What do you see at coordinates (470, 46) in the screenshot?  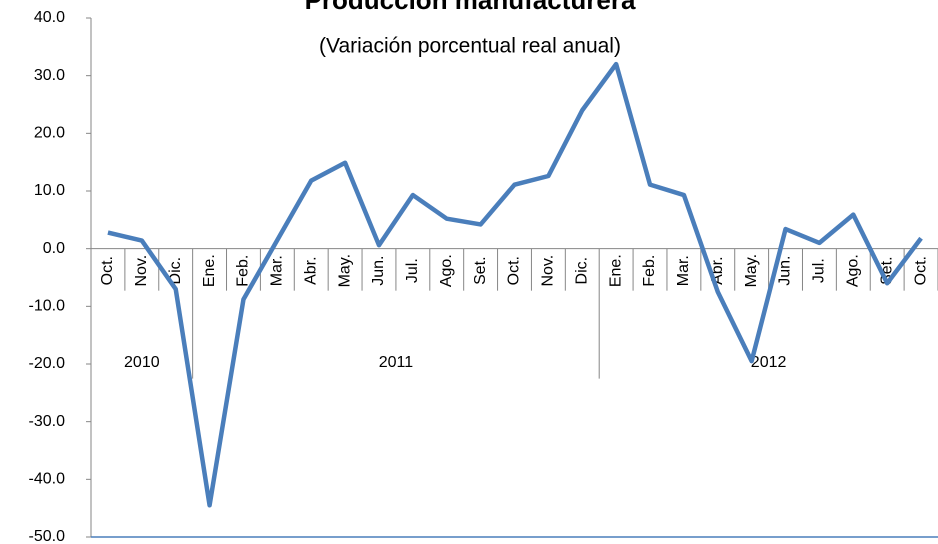 I see `chart-subtitle: (Variación porcentual real anual)` at bounding box center [470, 46].